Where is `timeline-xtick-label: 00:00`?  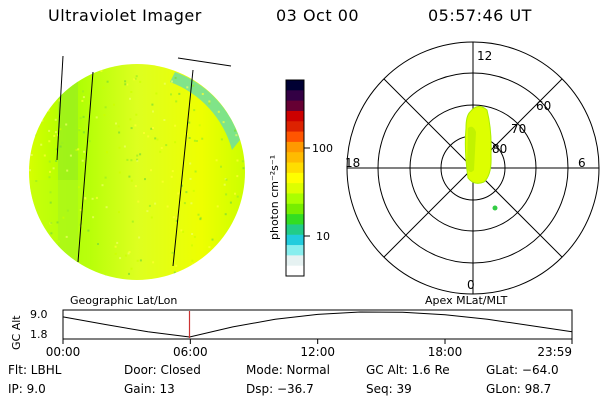 timeline-xtick-label: 00:00 is located at coordinates (63, 352).